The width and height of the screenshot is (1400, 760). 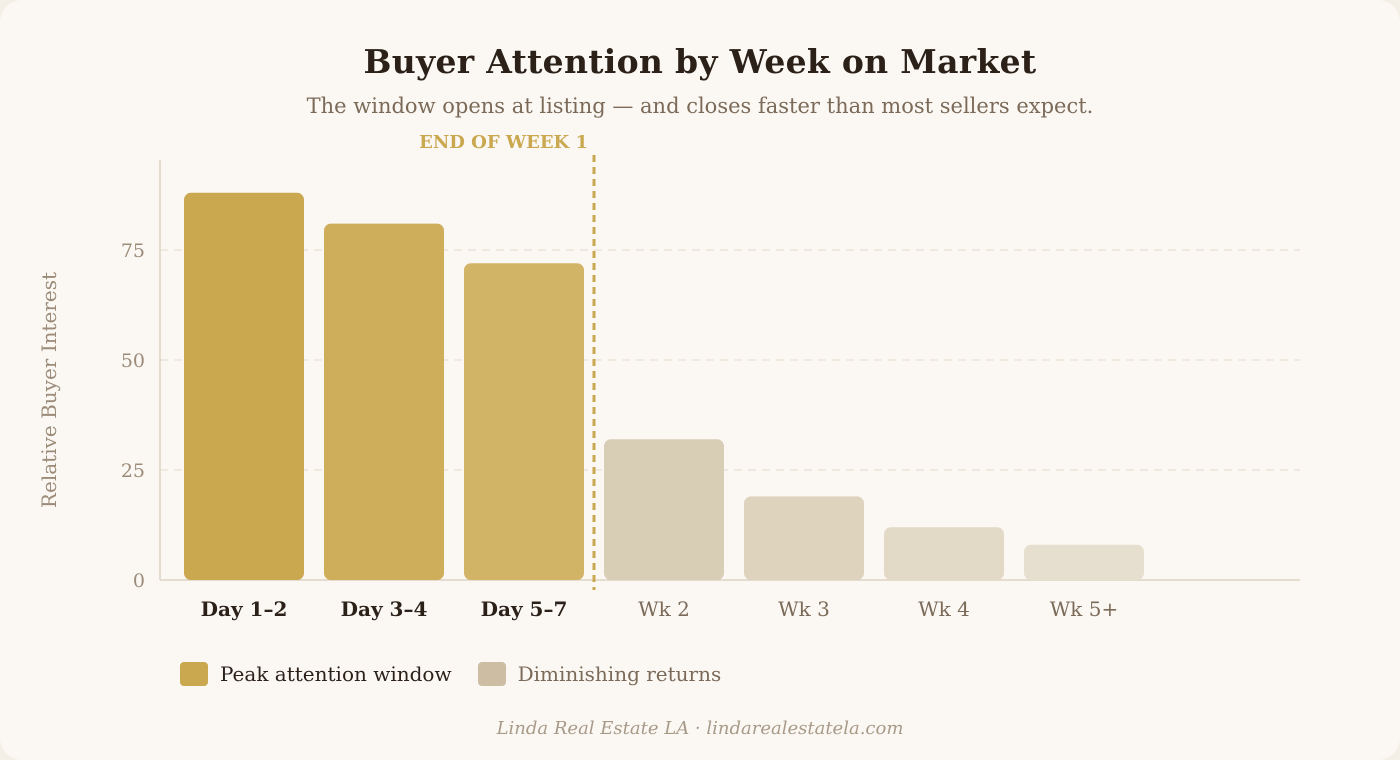 I want to click on legend-label-diminishing: Diminishing returns, so click(x=619, y=674).